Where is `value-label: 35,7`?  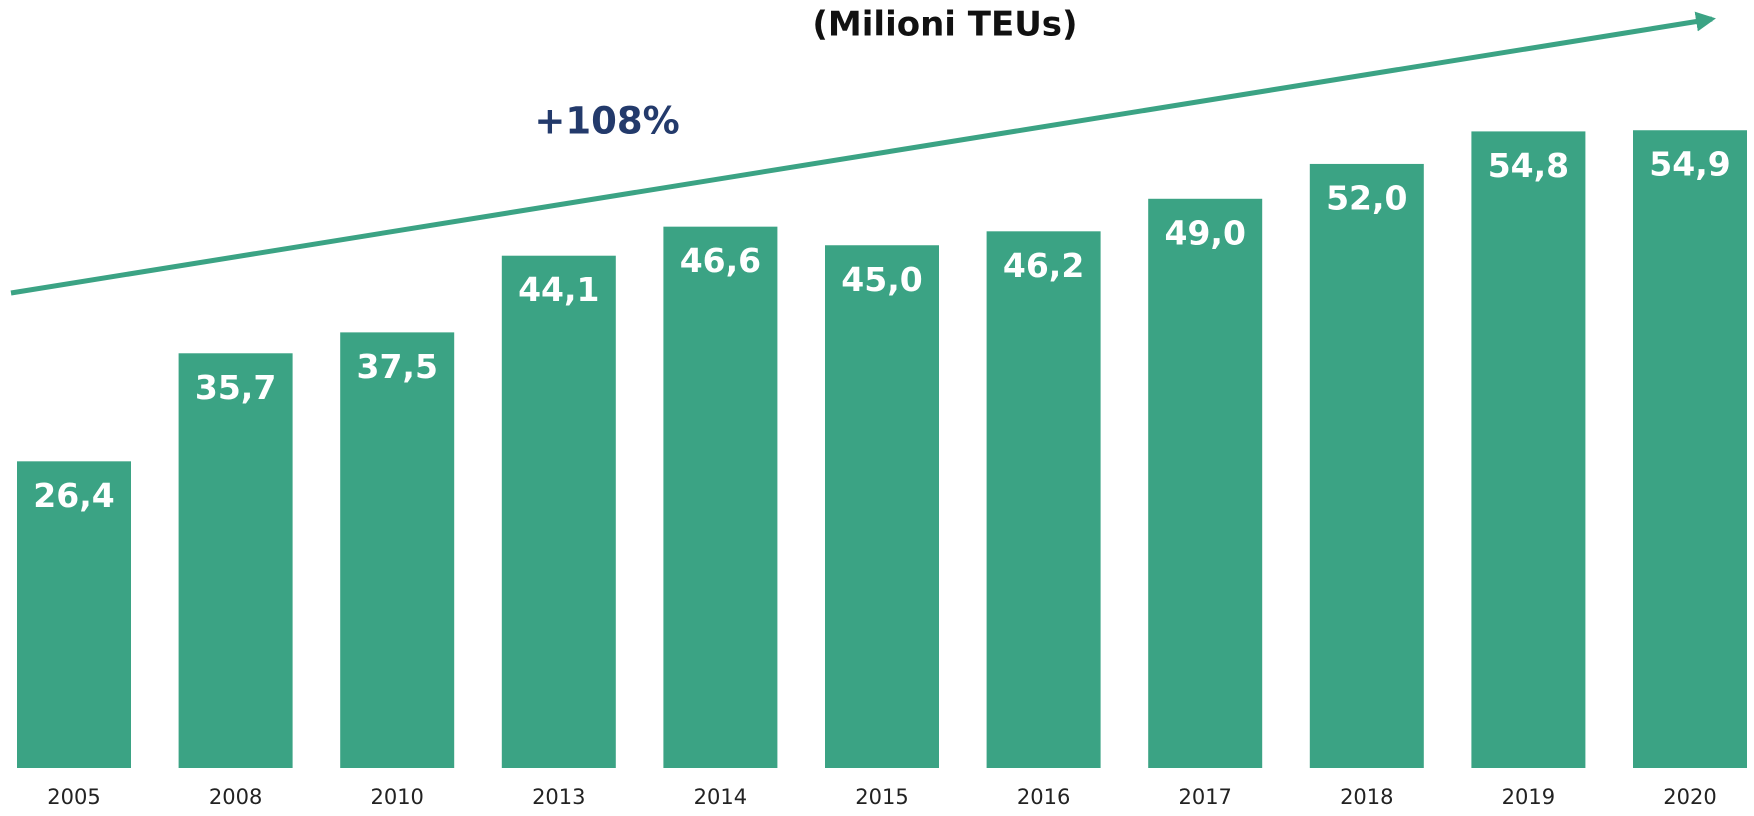
value-label: 35,7 is located at coordinates (235, 387).